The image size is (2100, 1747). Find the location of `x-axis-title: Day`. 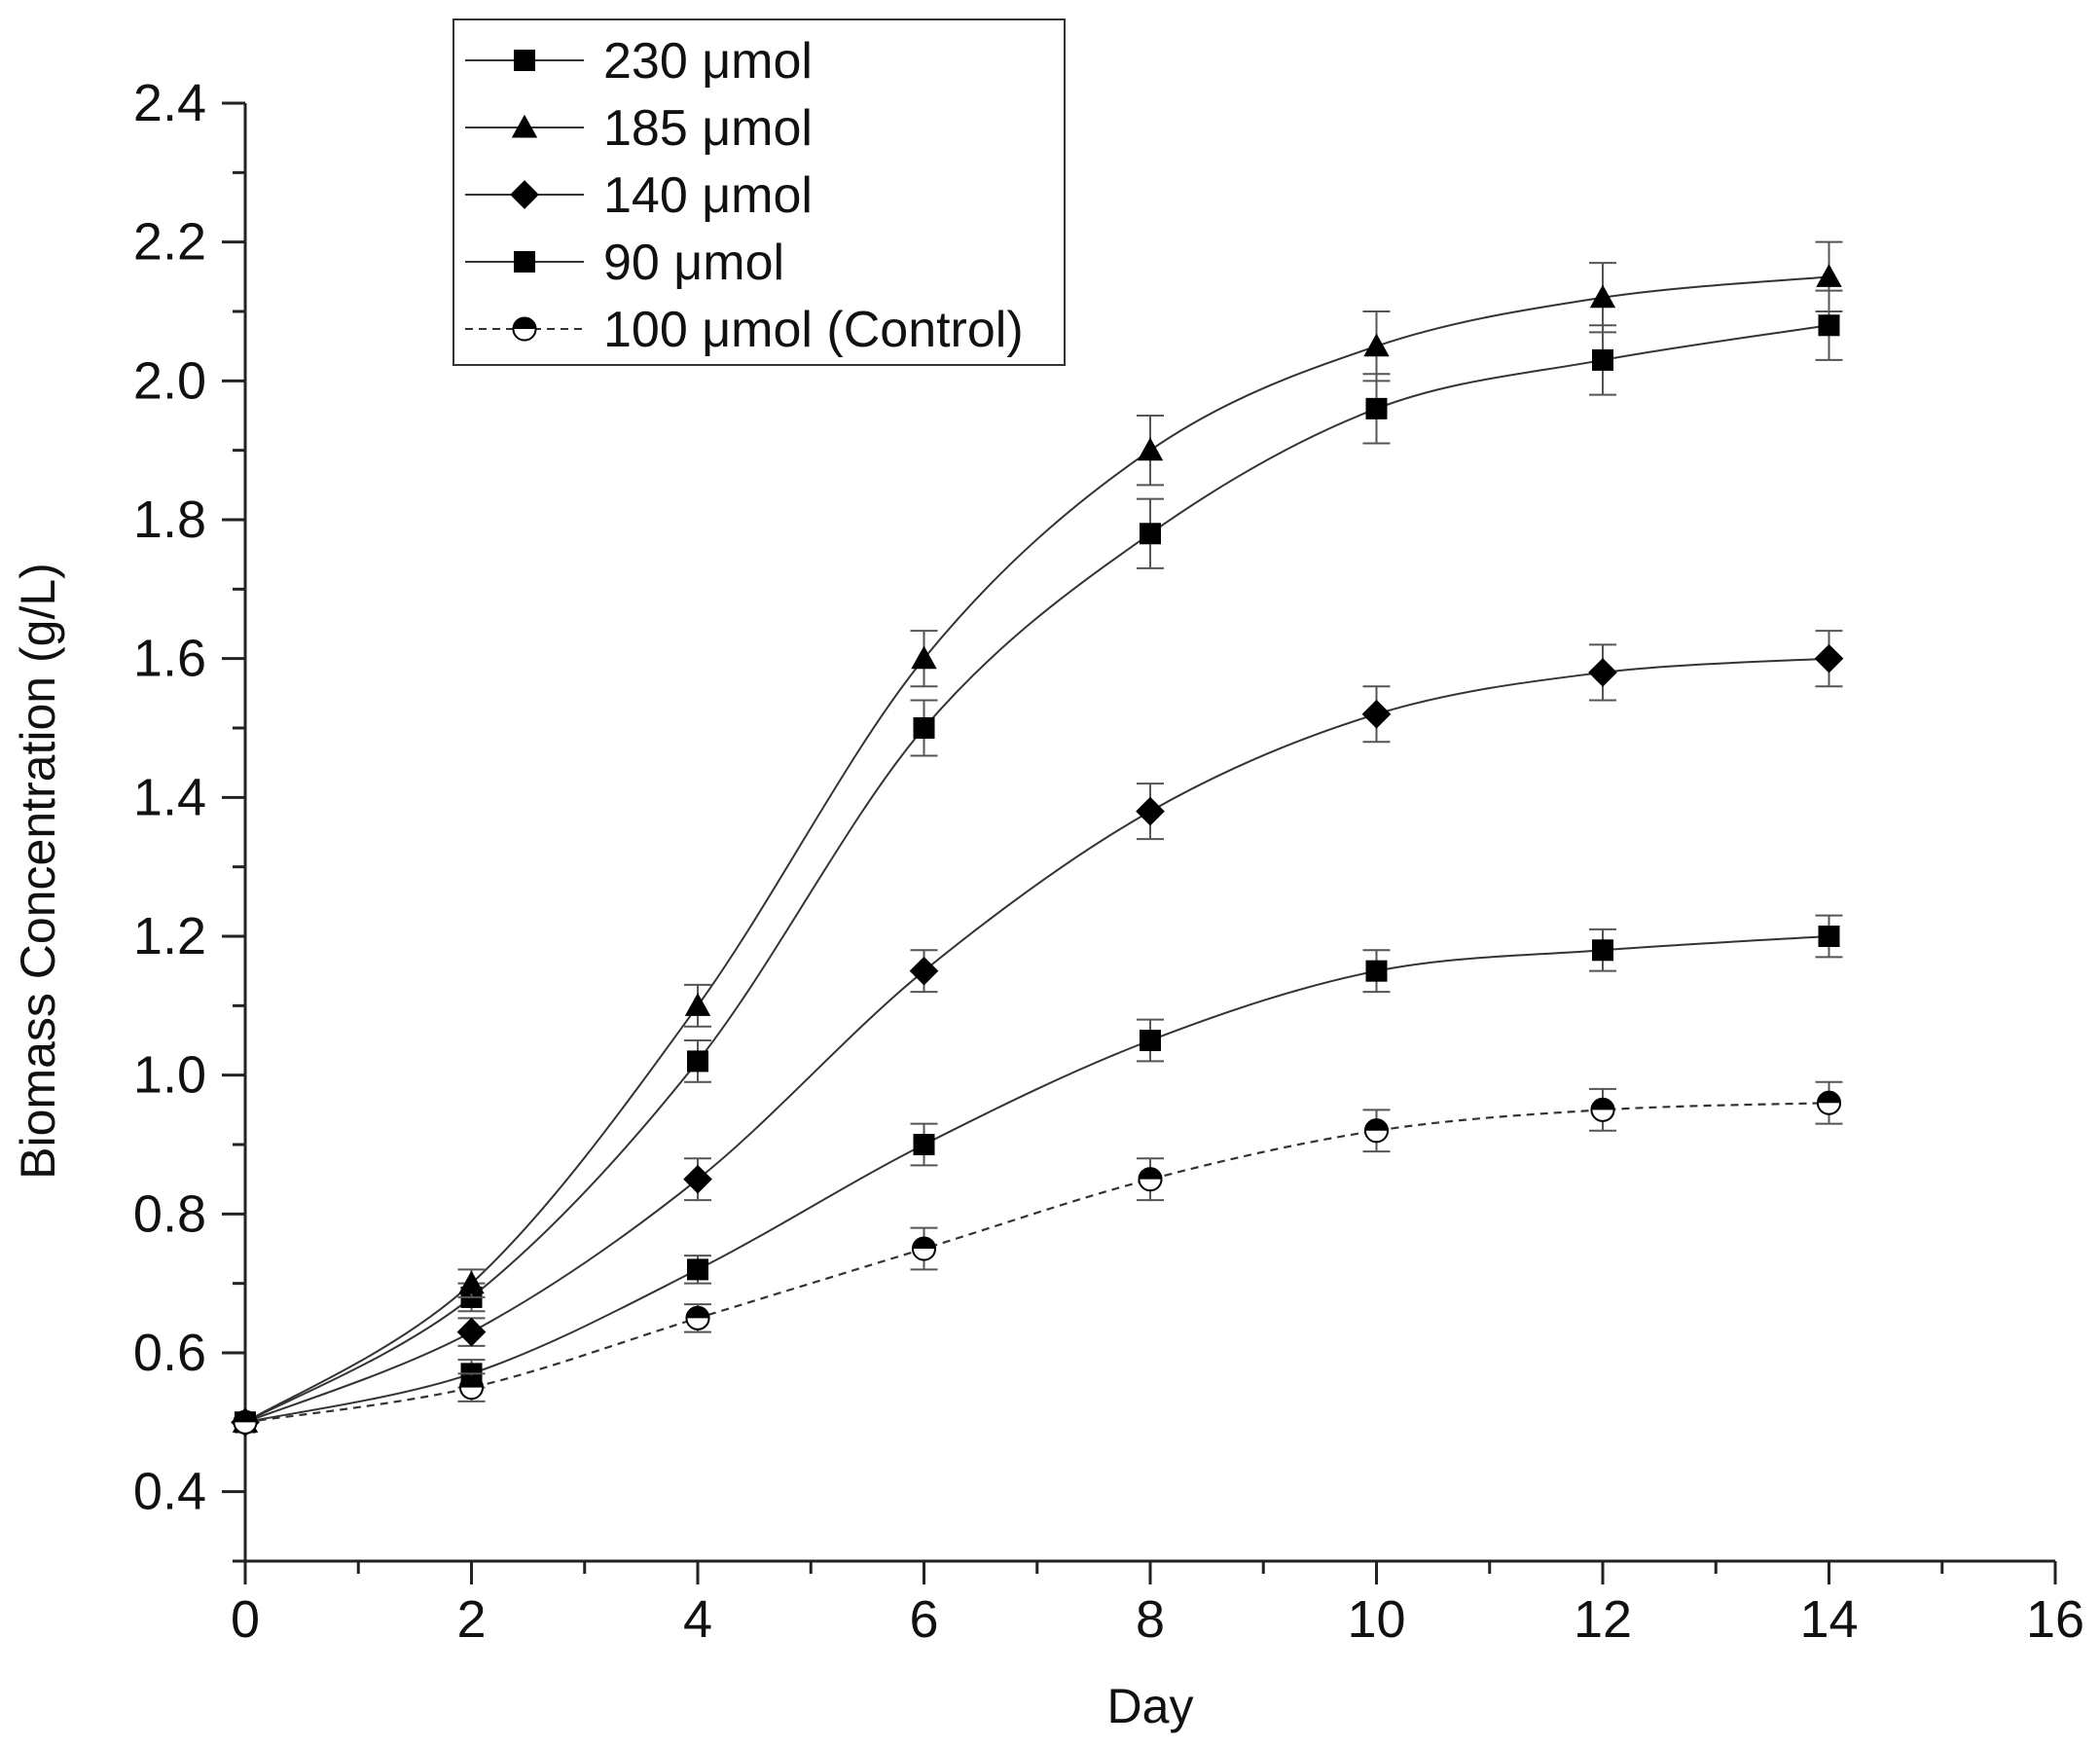

x-axis-title: Day is located at coordinates (1150, 1706).